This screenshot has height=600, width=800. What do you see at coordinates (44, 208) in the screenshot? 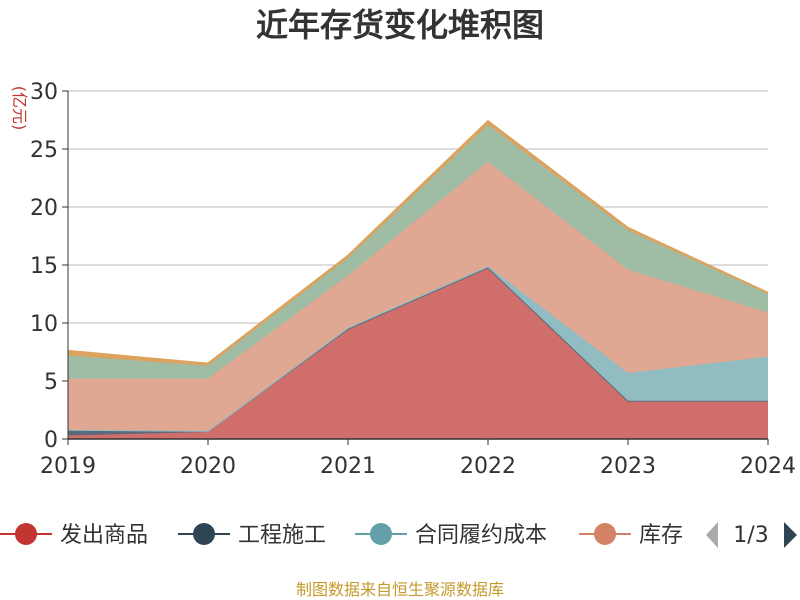
I see `y-tick-label: 20` at bounding box center [44, 208].